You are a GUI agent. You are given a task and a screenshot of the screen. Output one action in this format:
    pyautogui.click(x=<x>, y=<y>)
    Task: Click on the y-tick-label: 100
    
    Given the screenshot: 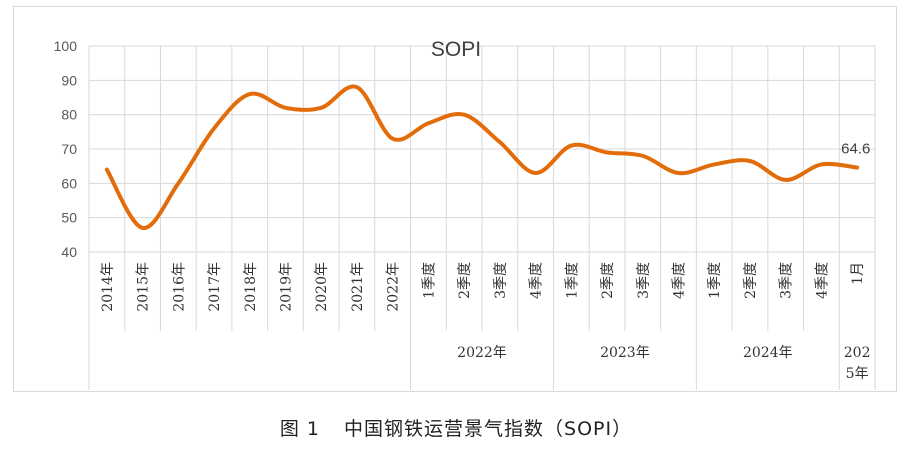 What is the action you would take?
    pyautogui.click(x=66, y=46)
    